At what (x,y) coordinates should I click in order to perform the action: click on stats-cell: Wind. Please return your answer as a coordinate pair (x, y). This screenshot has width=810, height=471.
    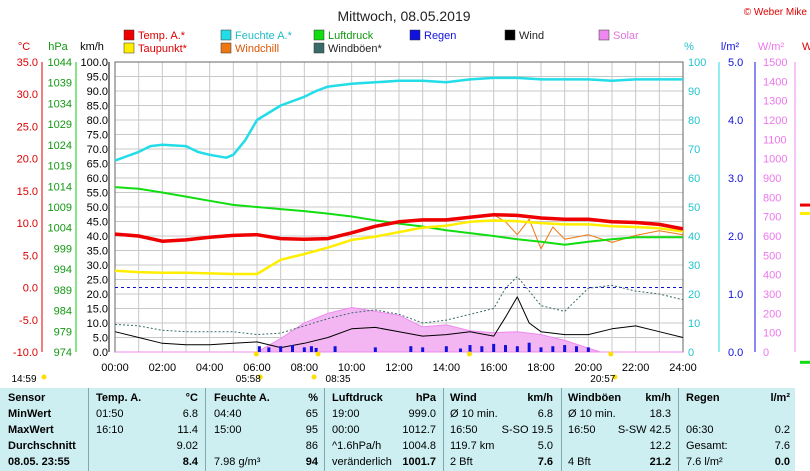
    Looking at the image, I should click on (463, 398).